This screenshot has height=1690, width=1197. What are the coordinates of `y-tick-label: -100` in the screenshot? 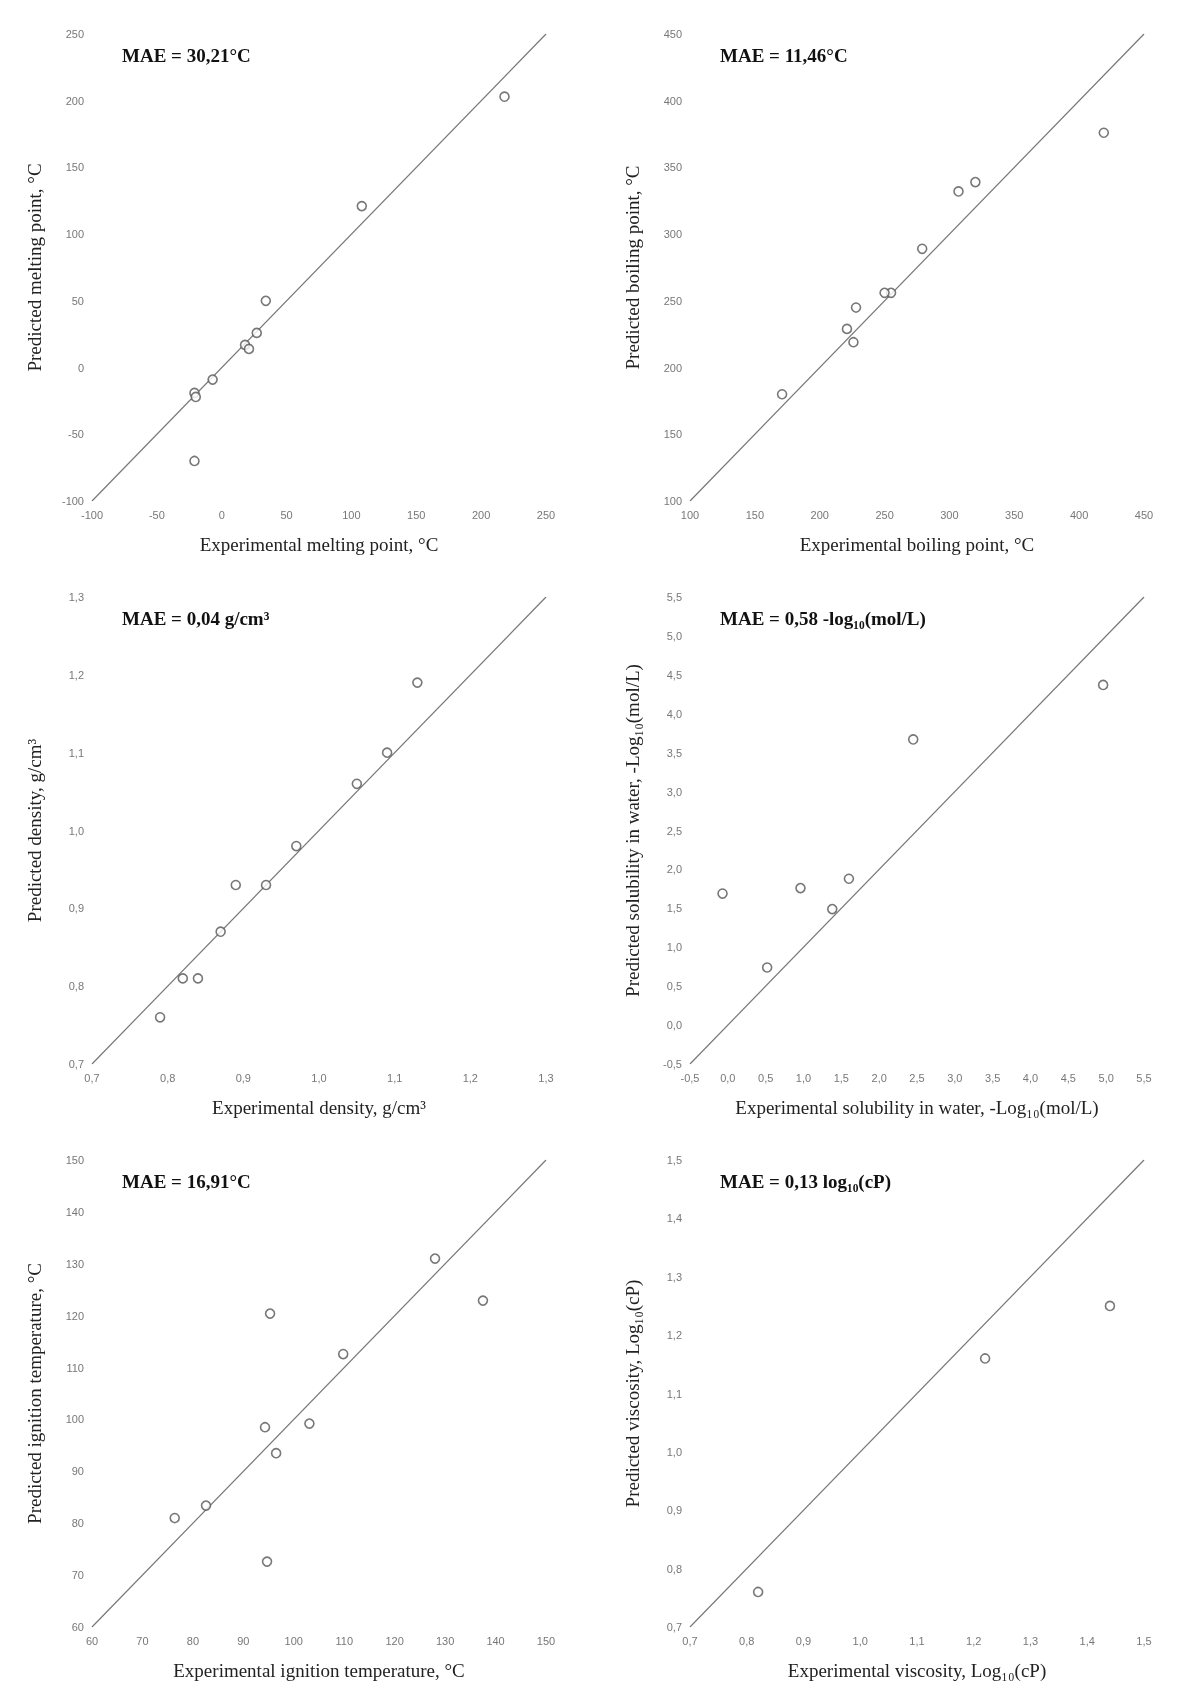 It's located at (72, 501).